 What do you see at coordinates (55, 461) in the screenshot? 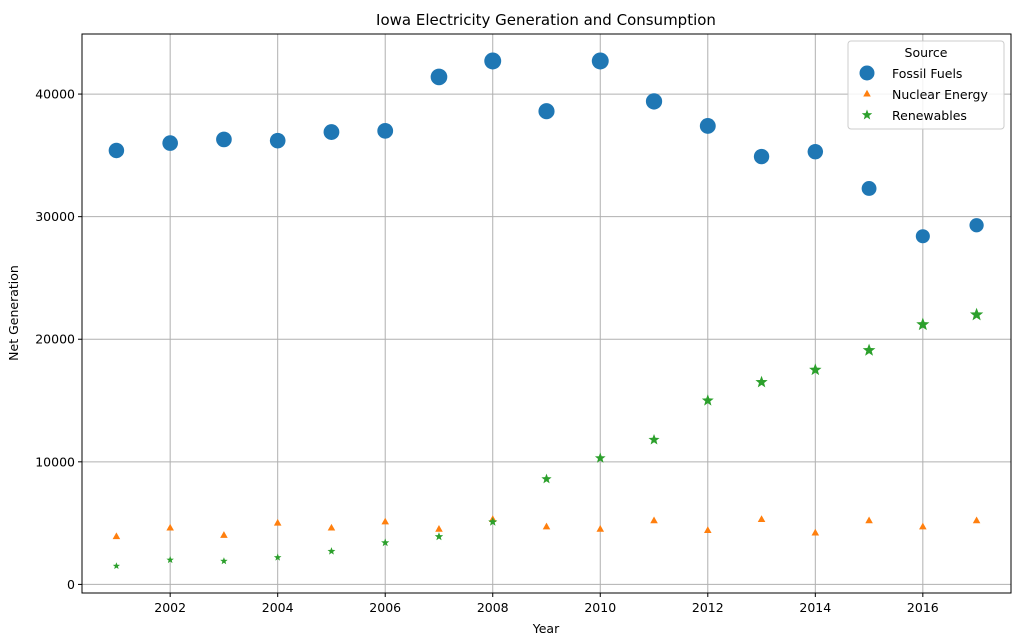
I see `y-tick-label: 10000` at bounding box center [55, 461].